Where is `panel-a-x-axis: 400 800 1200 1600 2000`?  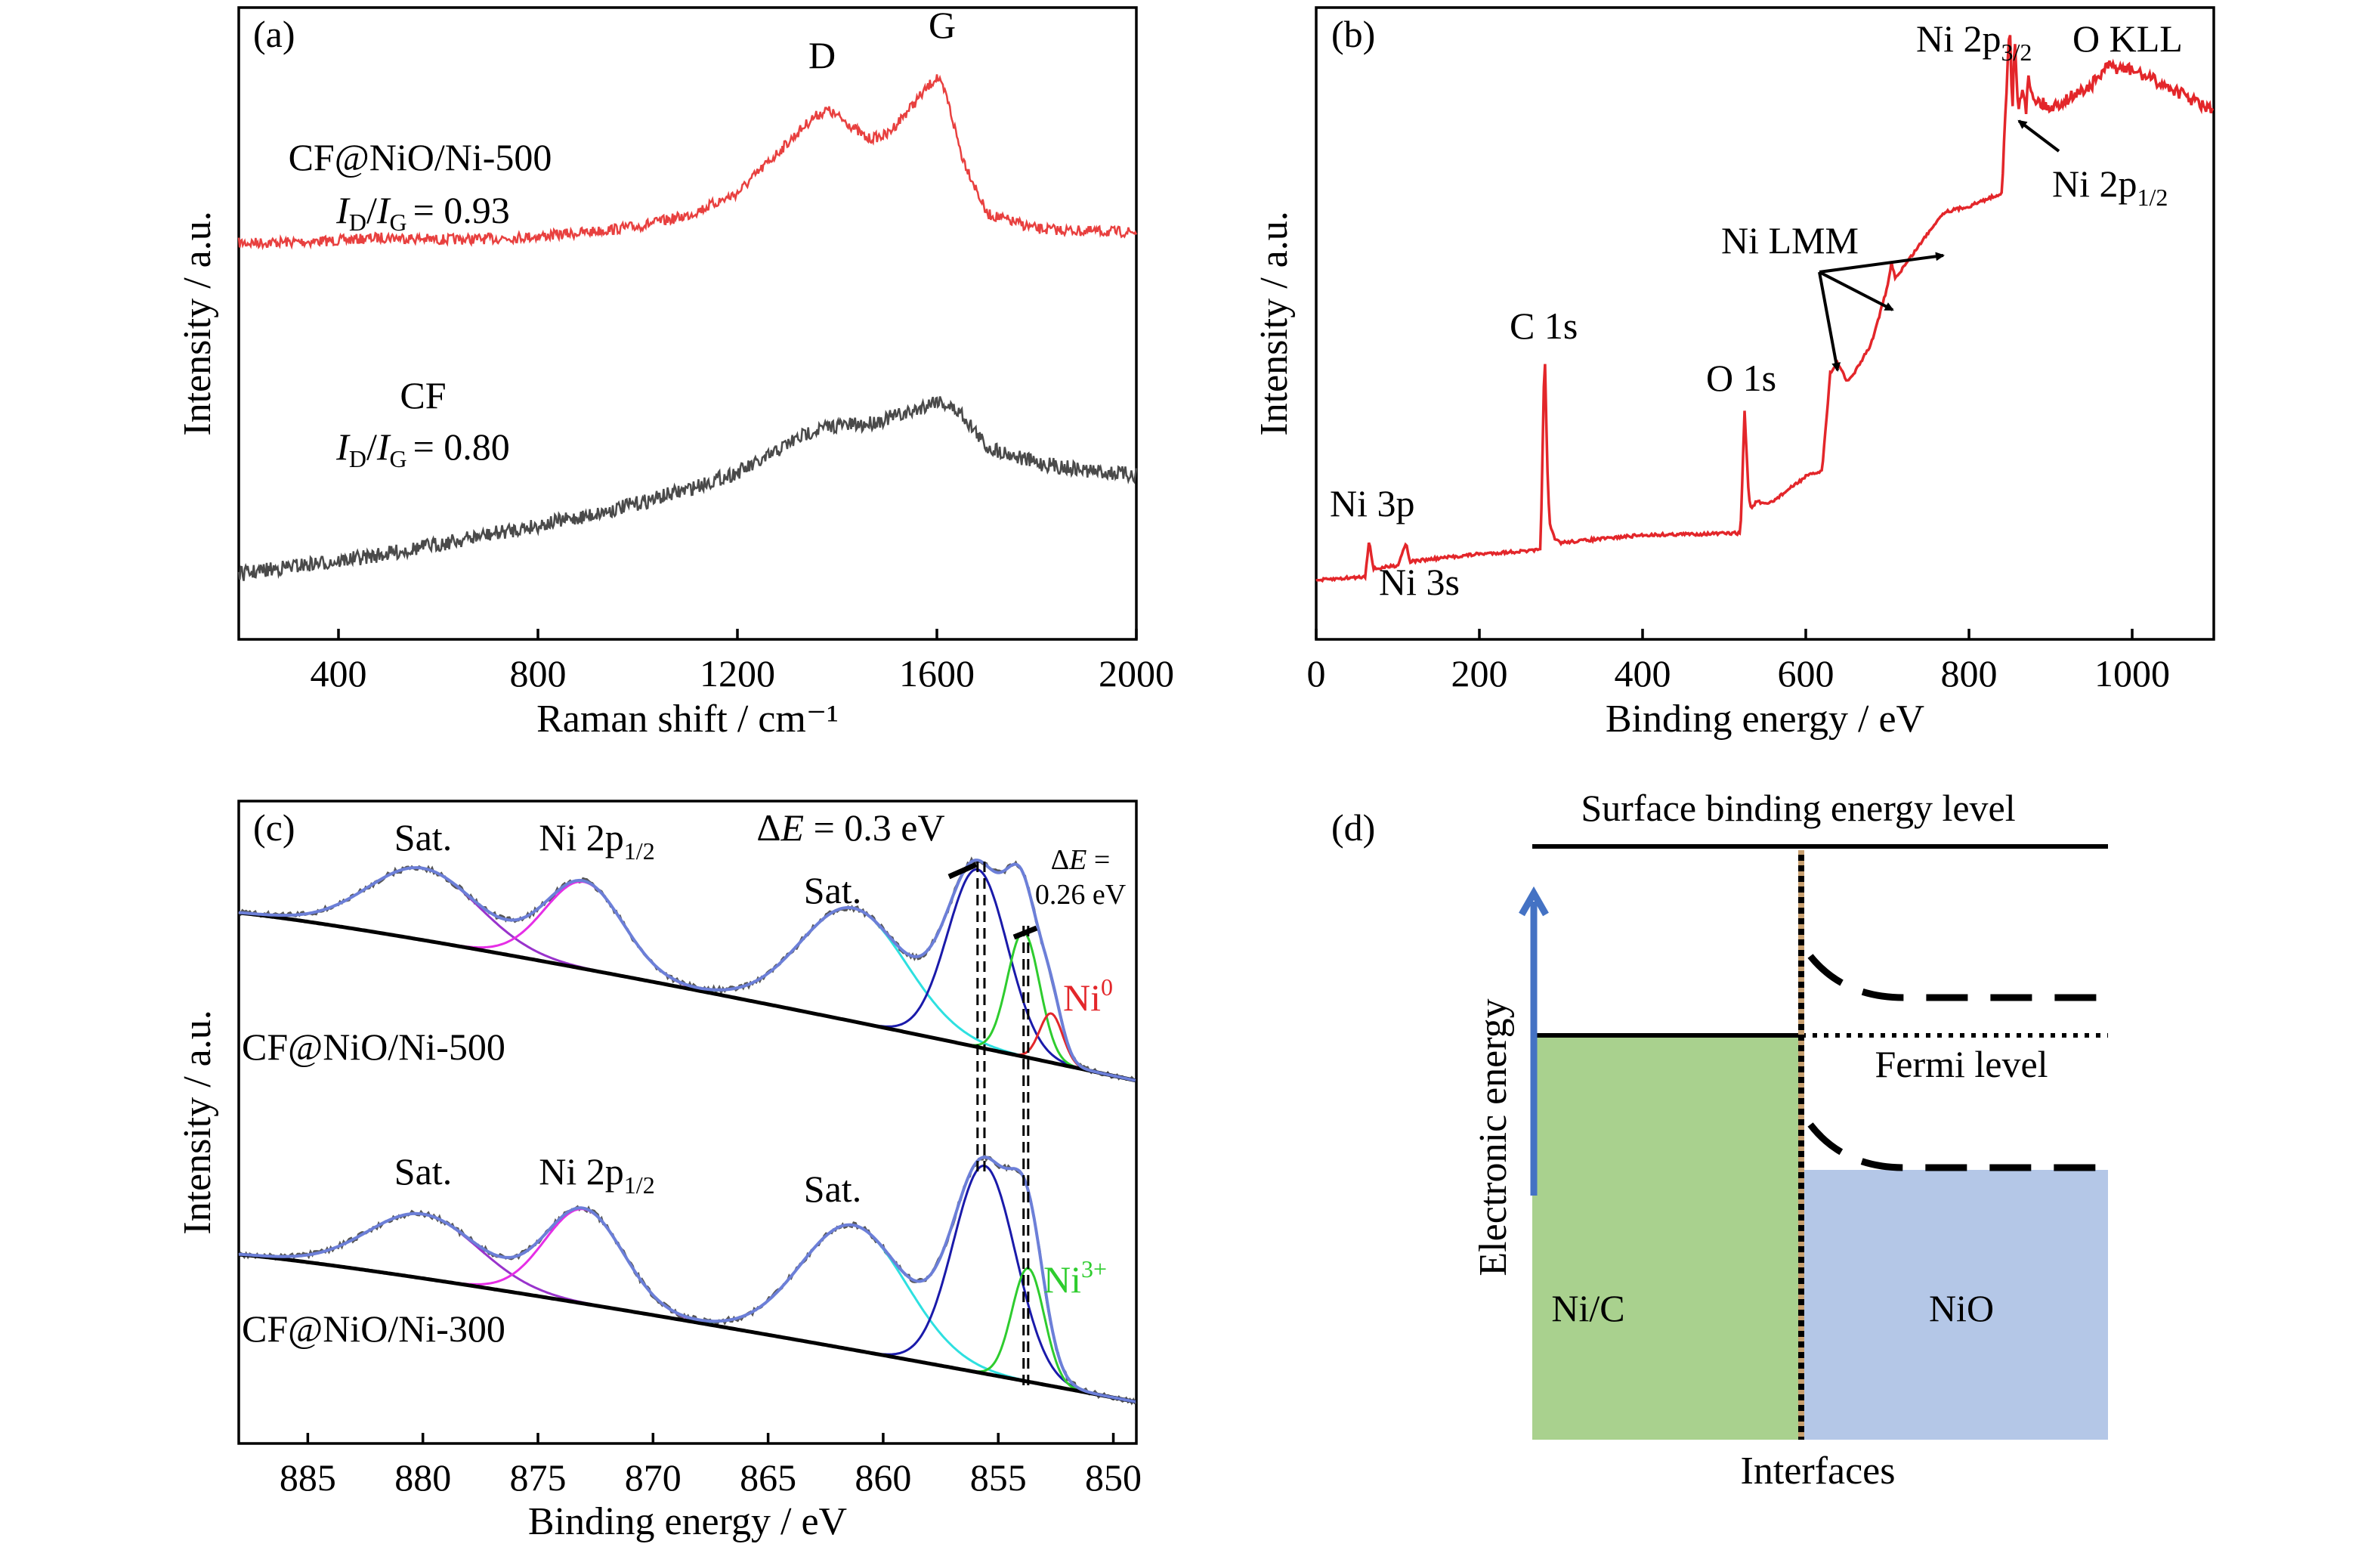 panel-a-x-axis: 400 800 1200 1600 2000 is located at coordinates (742, 662).